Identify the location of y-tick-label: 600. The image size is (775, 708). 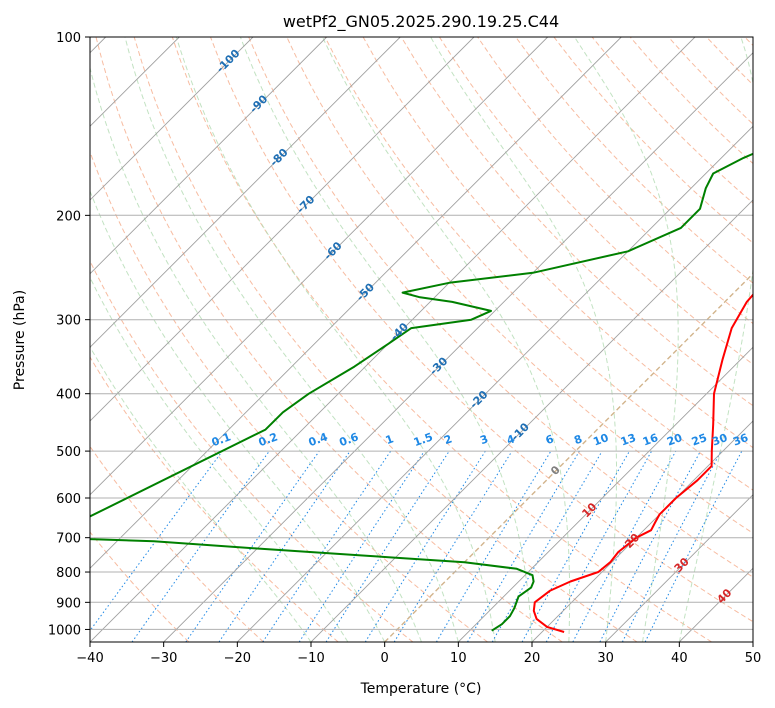
(68, 499).